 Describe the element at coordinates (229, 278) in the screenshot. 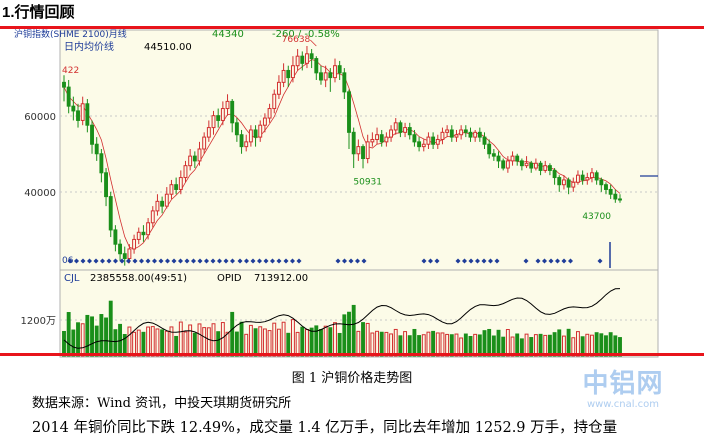

I see `opid-label: OPID` at that location.